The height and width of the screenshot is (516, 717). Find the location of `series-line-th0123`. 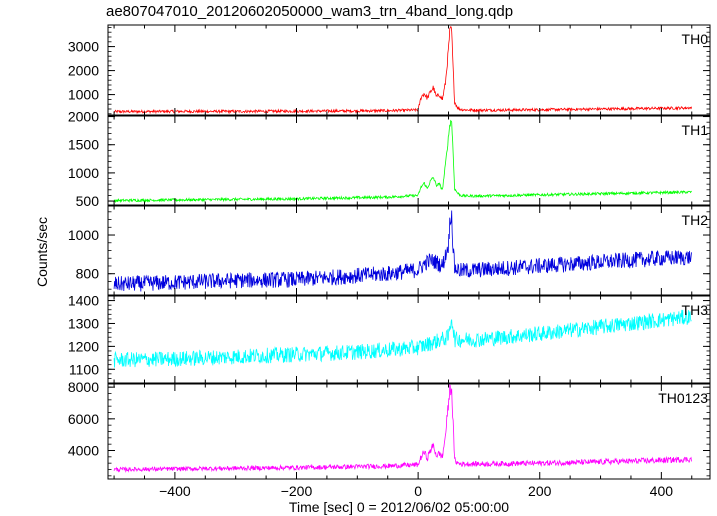

series-line-th0123 is located at coordinates (402, 428).